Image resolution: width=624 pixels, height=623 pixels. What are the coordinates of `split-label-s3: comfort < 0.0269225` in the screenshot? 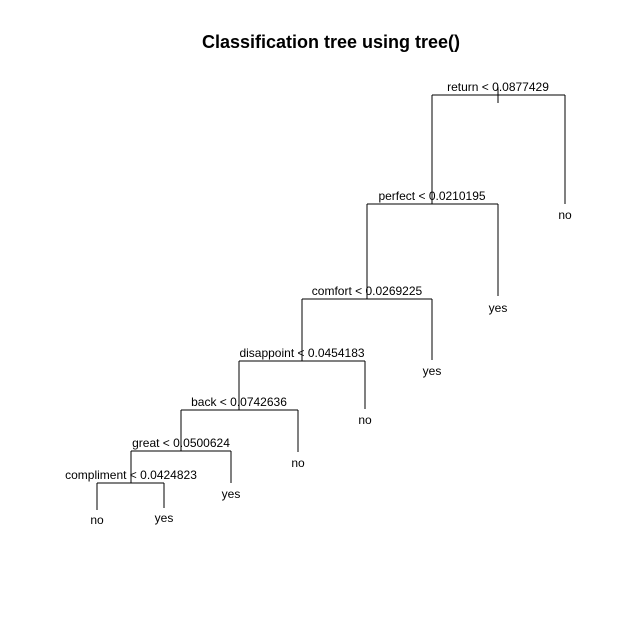 It's located at (367, 291).